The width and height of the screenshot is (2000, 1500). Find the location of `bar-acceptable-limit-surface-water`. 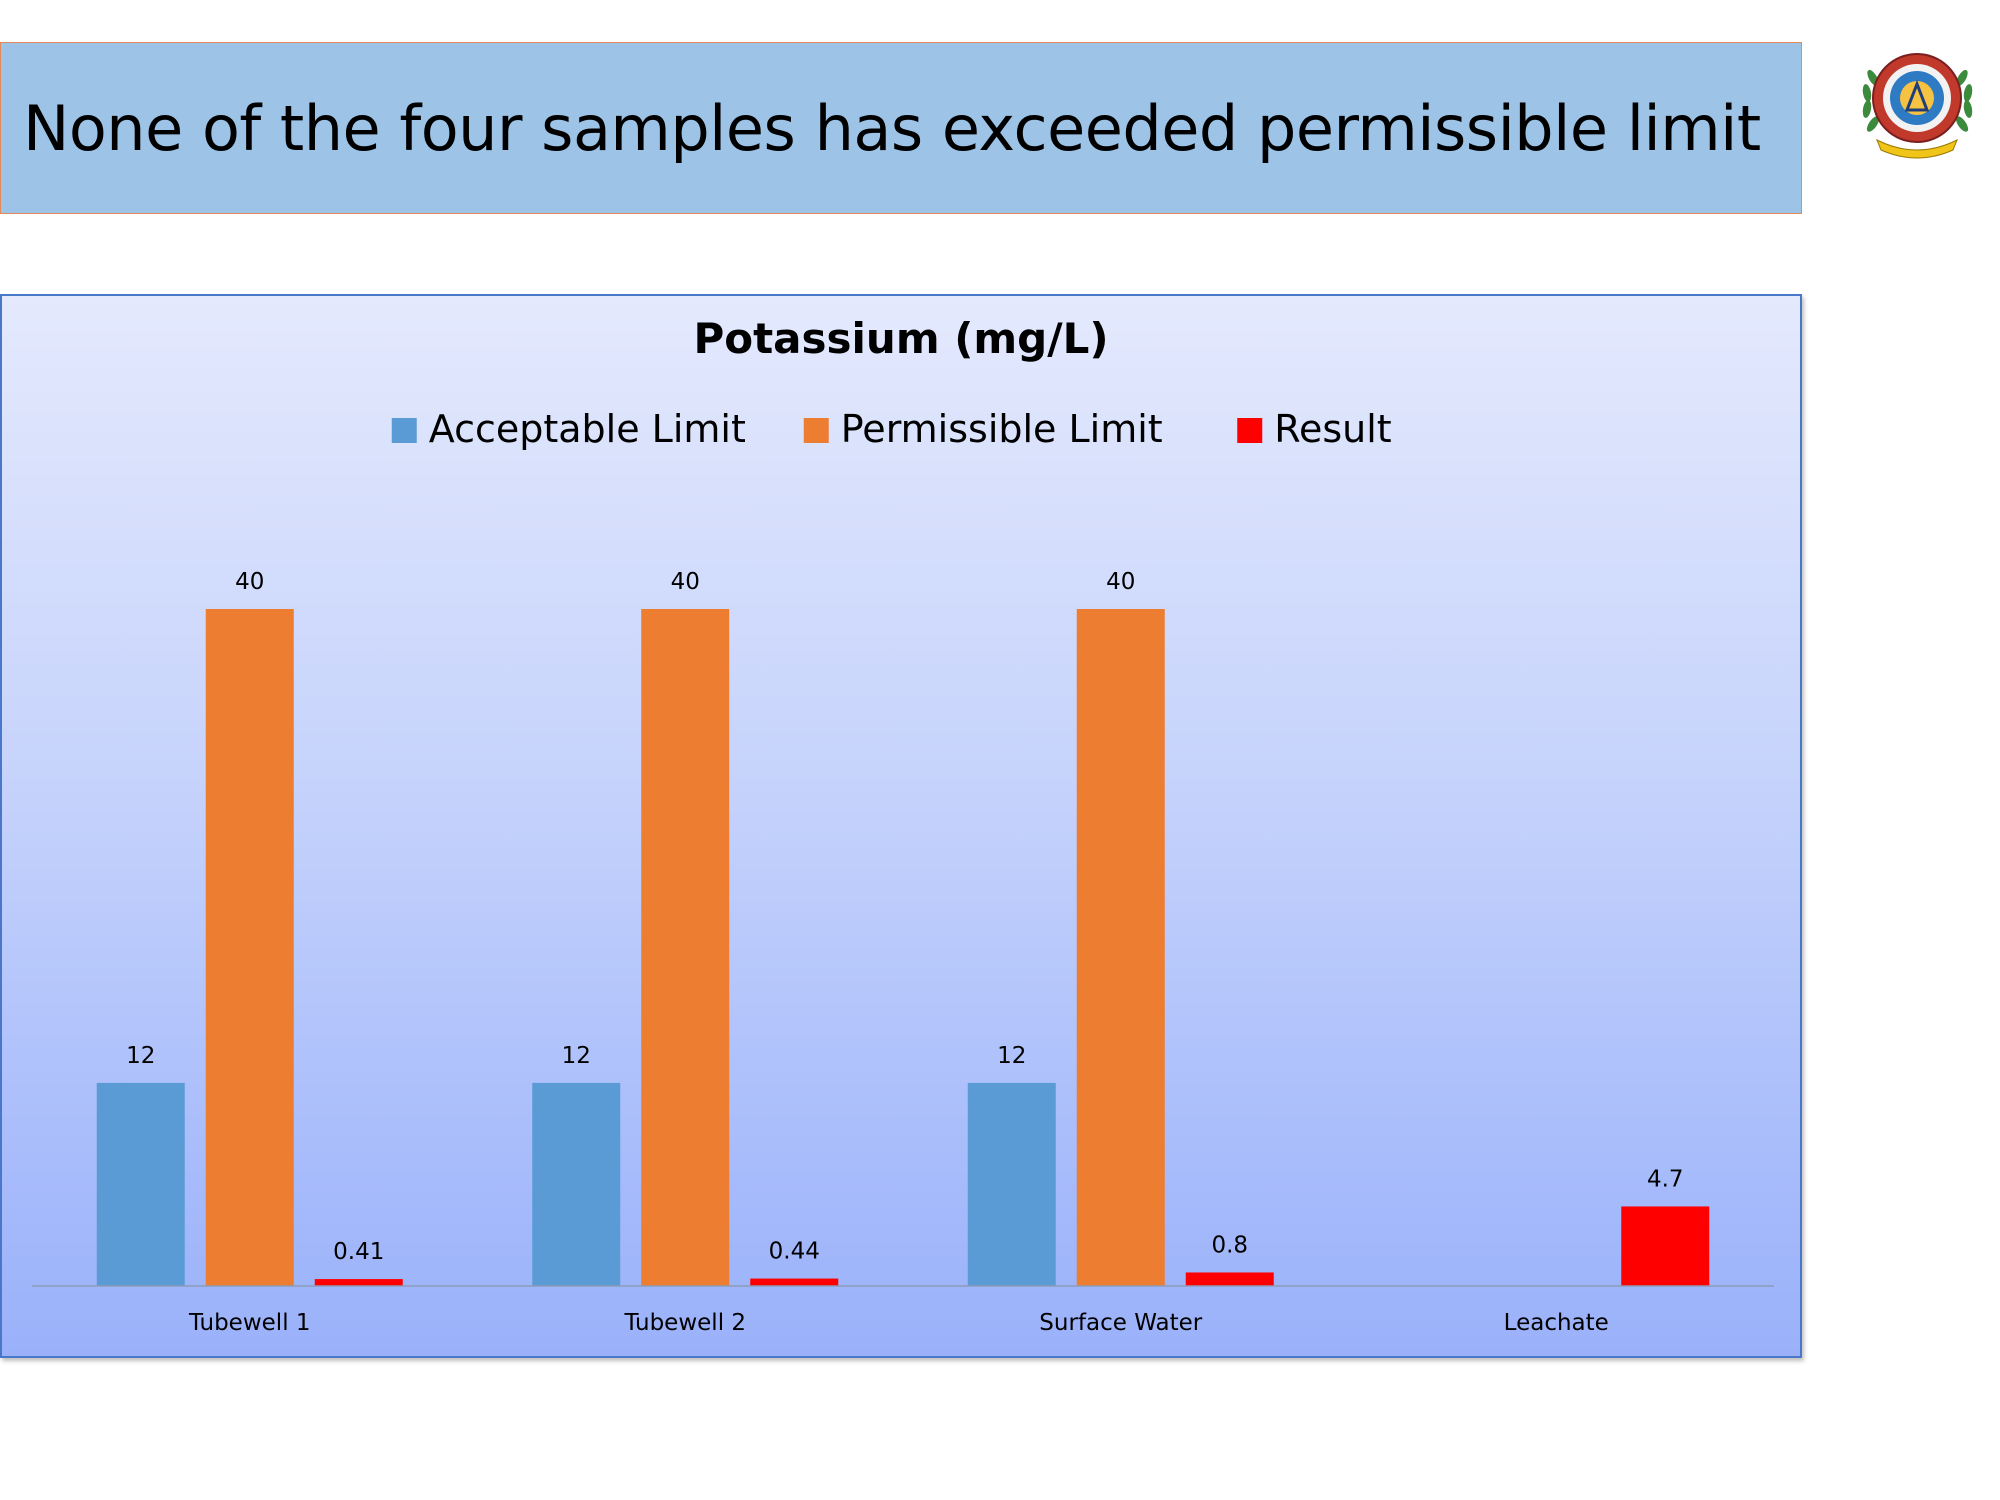

bar-acceptable-limit-surface-water is located at coordinates (1011, 1184).